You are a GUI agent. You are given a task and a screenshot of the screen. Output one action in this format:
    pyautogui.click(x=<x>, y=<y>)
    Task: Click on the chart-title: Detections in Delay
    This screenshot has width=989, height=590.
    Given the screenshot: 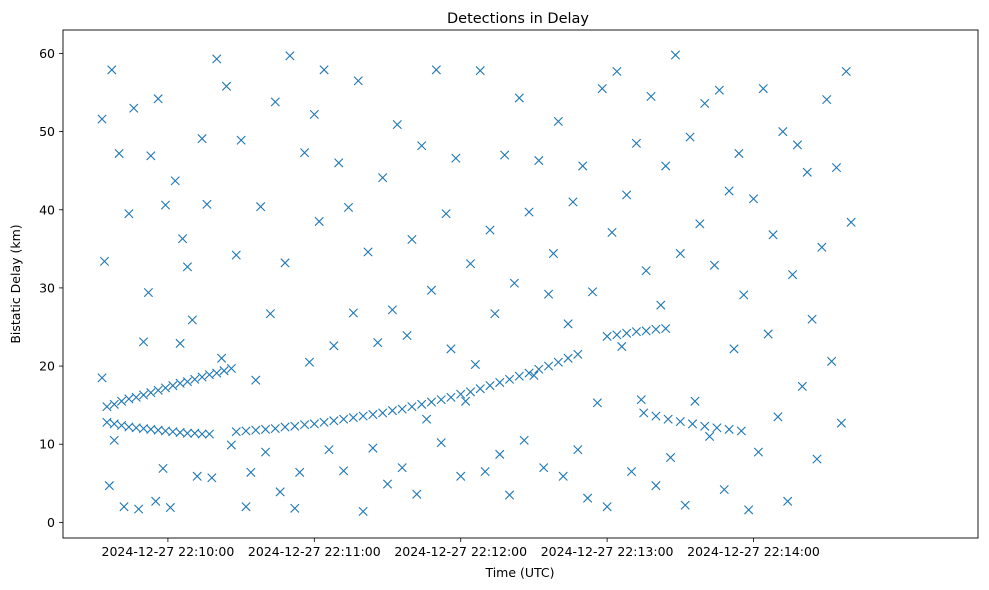 What is the action you would take?
    pyautogui.click(x=518, y=19)
    